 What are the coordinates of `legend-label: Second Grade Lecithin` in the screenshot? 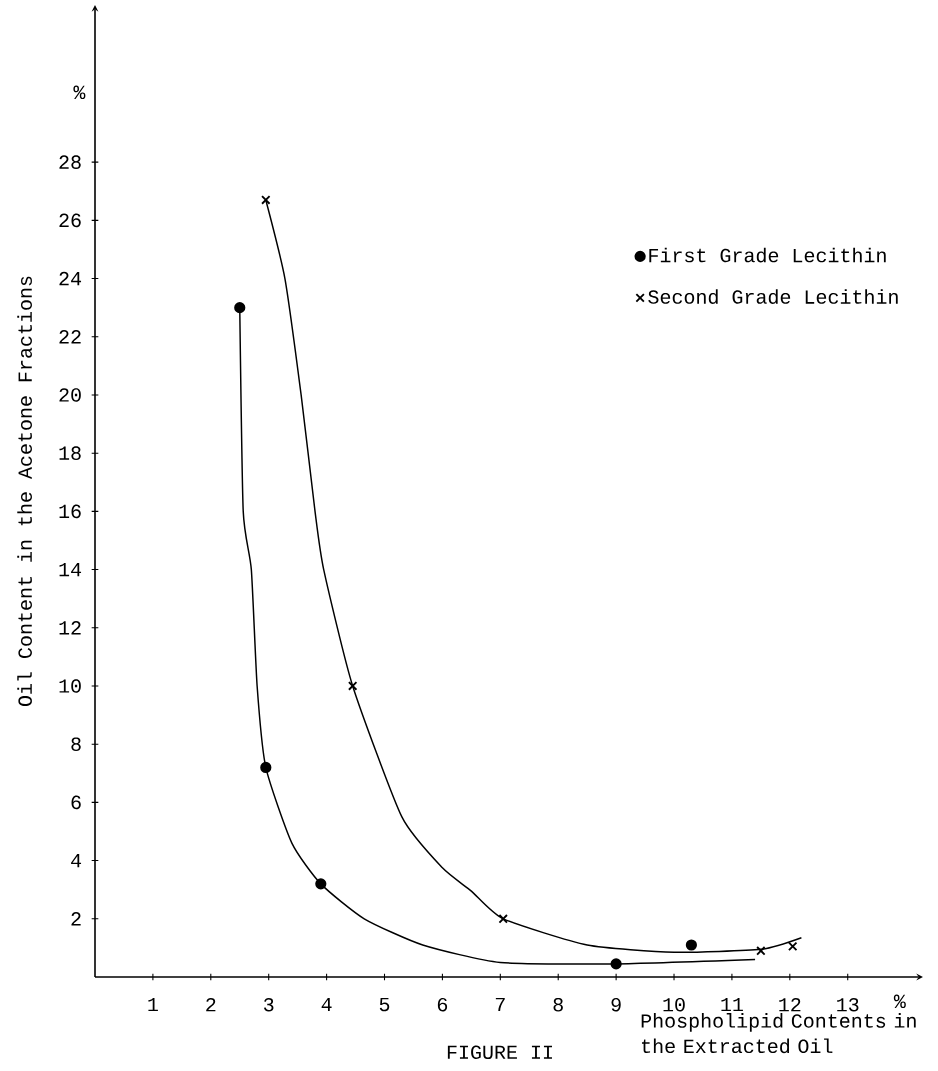 It's located at (773, 296).